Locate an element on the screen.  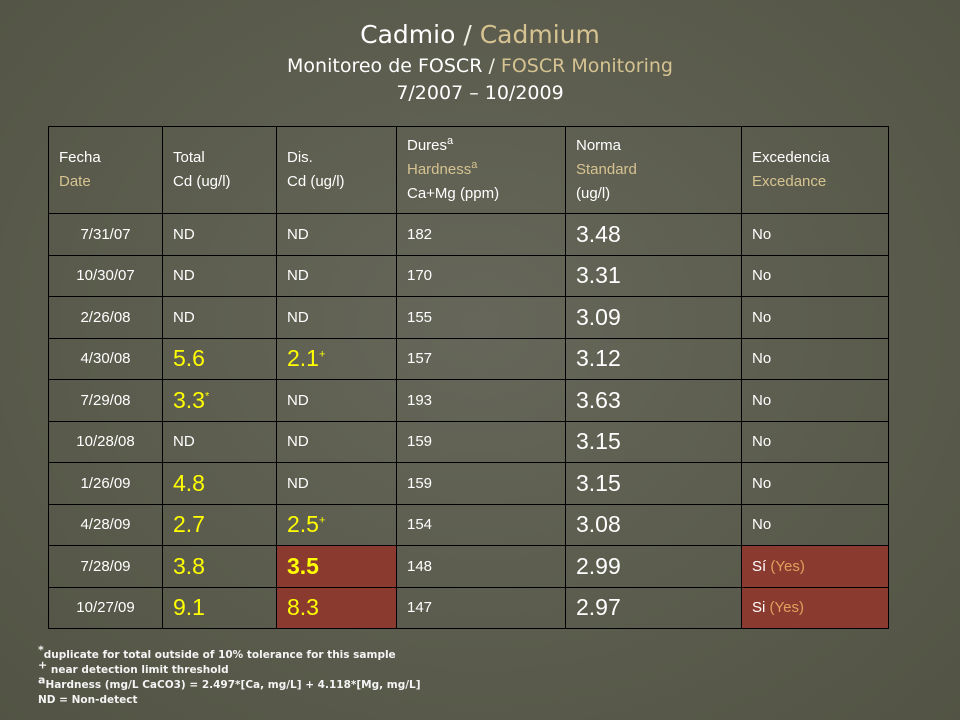
cell-total: 2.7 is located at coordinates (219, 524).